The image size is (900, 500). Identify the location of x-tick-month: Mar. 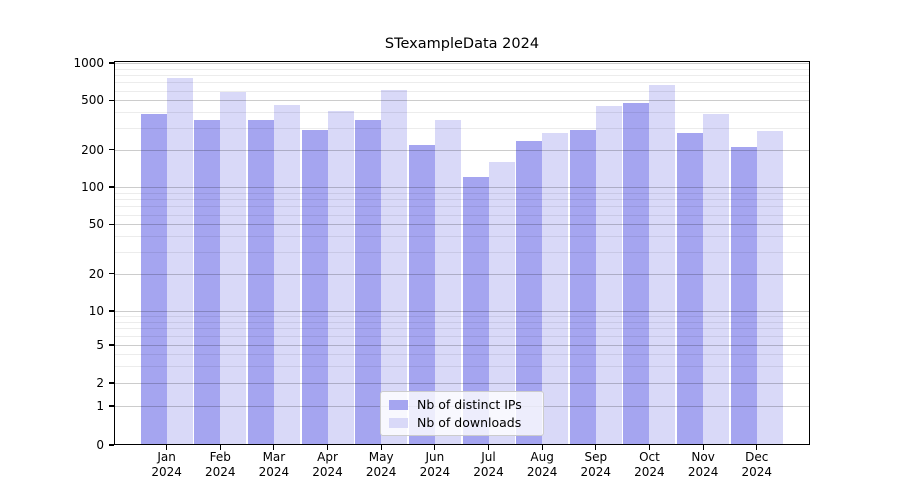
(274, 457).